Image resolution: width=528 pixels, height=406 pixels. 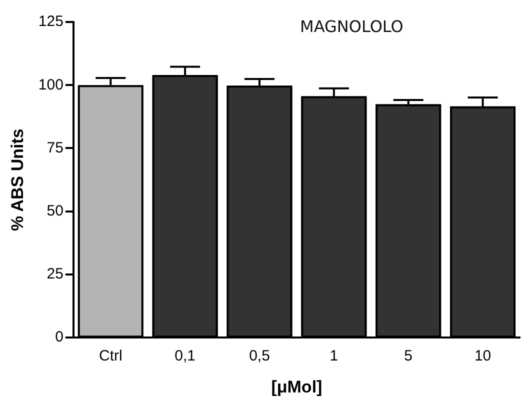 What do you see at coordinates (110, 356) in the screenshot?
I see `x-tick-label: Ctrl` at bounding box center [110, 356].